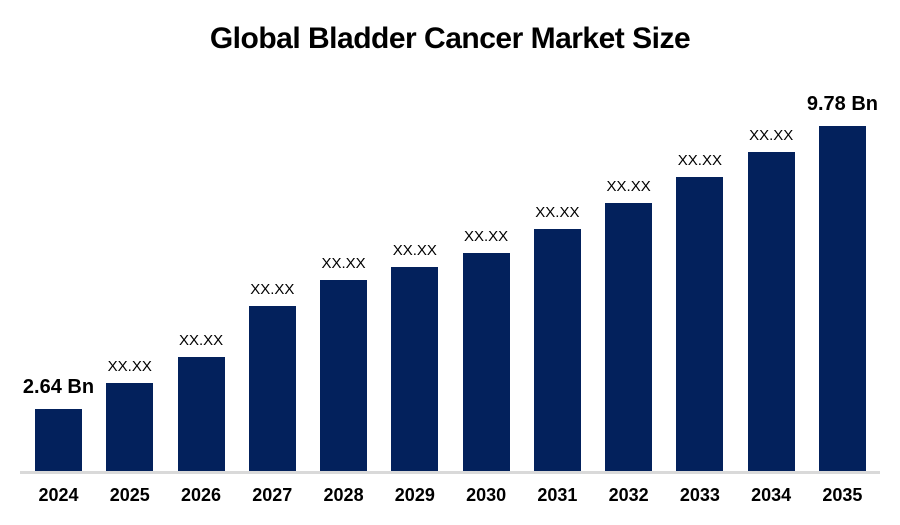  What do you see at coordinates (343, 495) in the screenshot?
I see `x-axis-label-2028: 2028` at bounding box center [343, 495].